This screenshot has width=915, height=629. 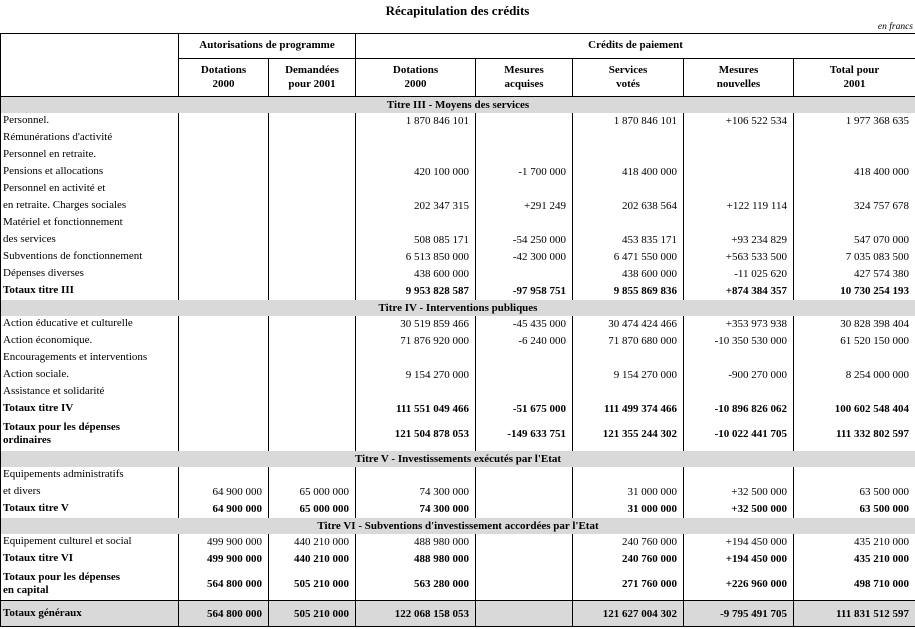 What do you see at coordinates (457, 10) in the screenshot?
I see `document-title: Récapitulation des crédits` at bounding box center [457, 10].